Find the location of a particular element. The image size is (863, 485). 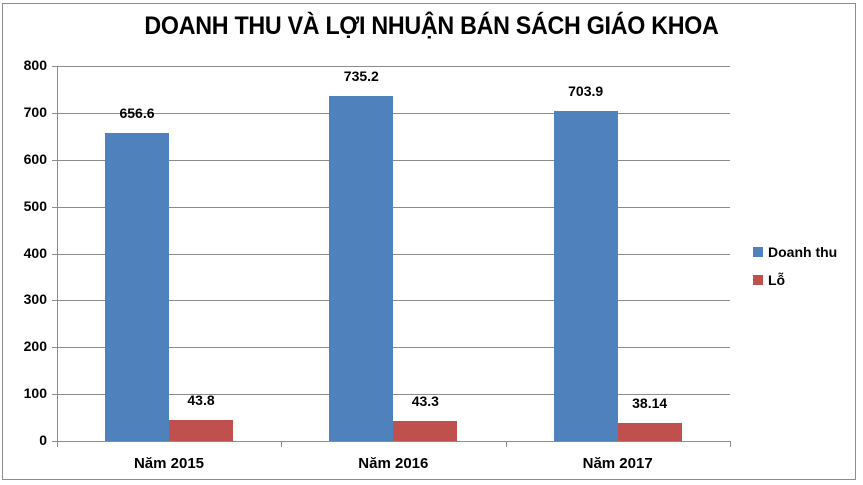

y-tick-label: 700 is located at coordinates (35, 111).